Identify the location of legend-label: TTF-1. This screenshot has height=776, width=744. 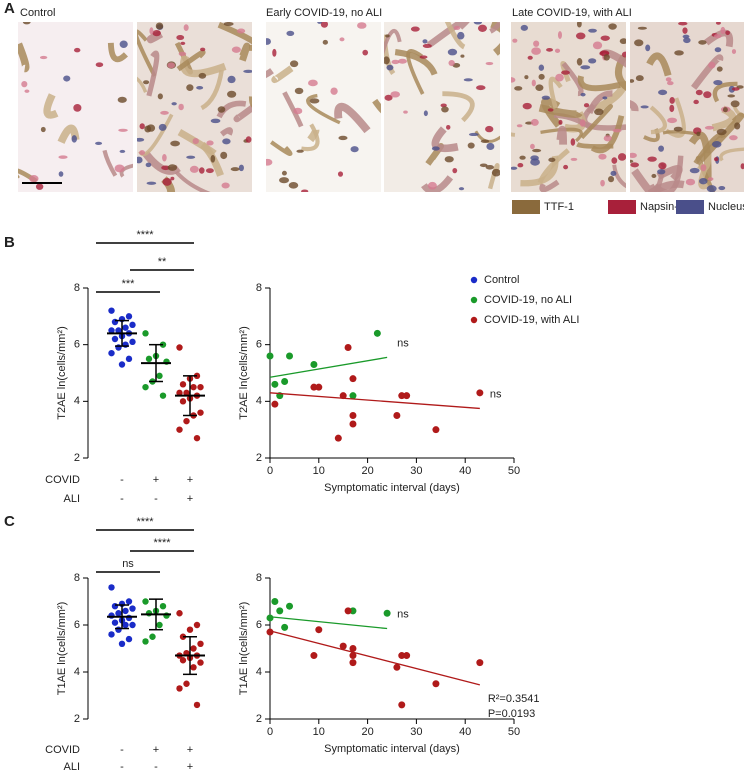
(559, 207).